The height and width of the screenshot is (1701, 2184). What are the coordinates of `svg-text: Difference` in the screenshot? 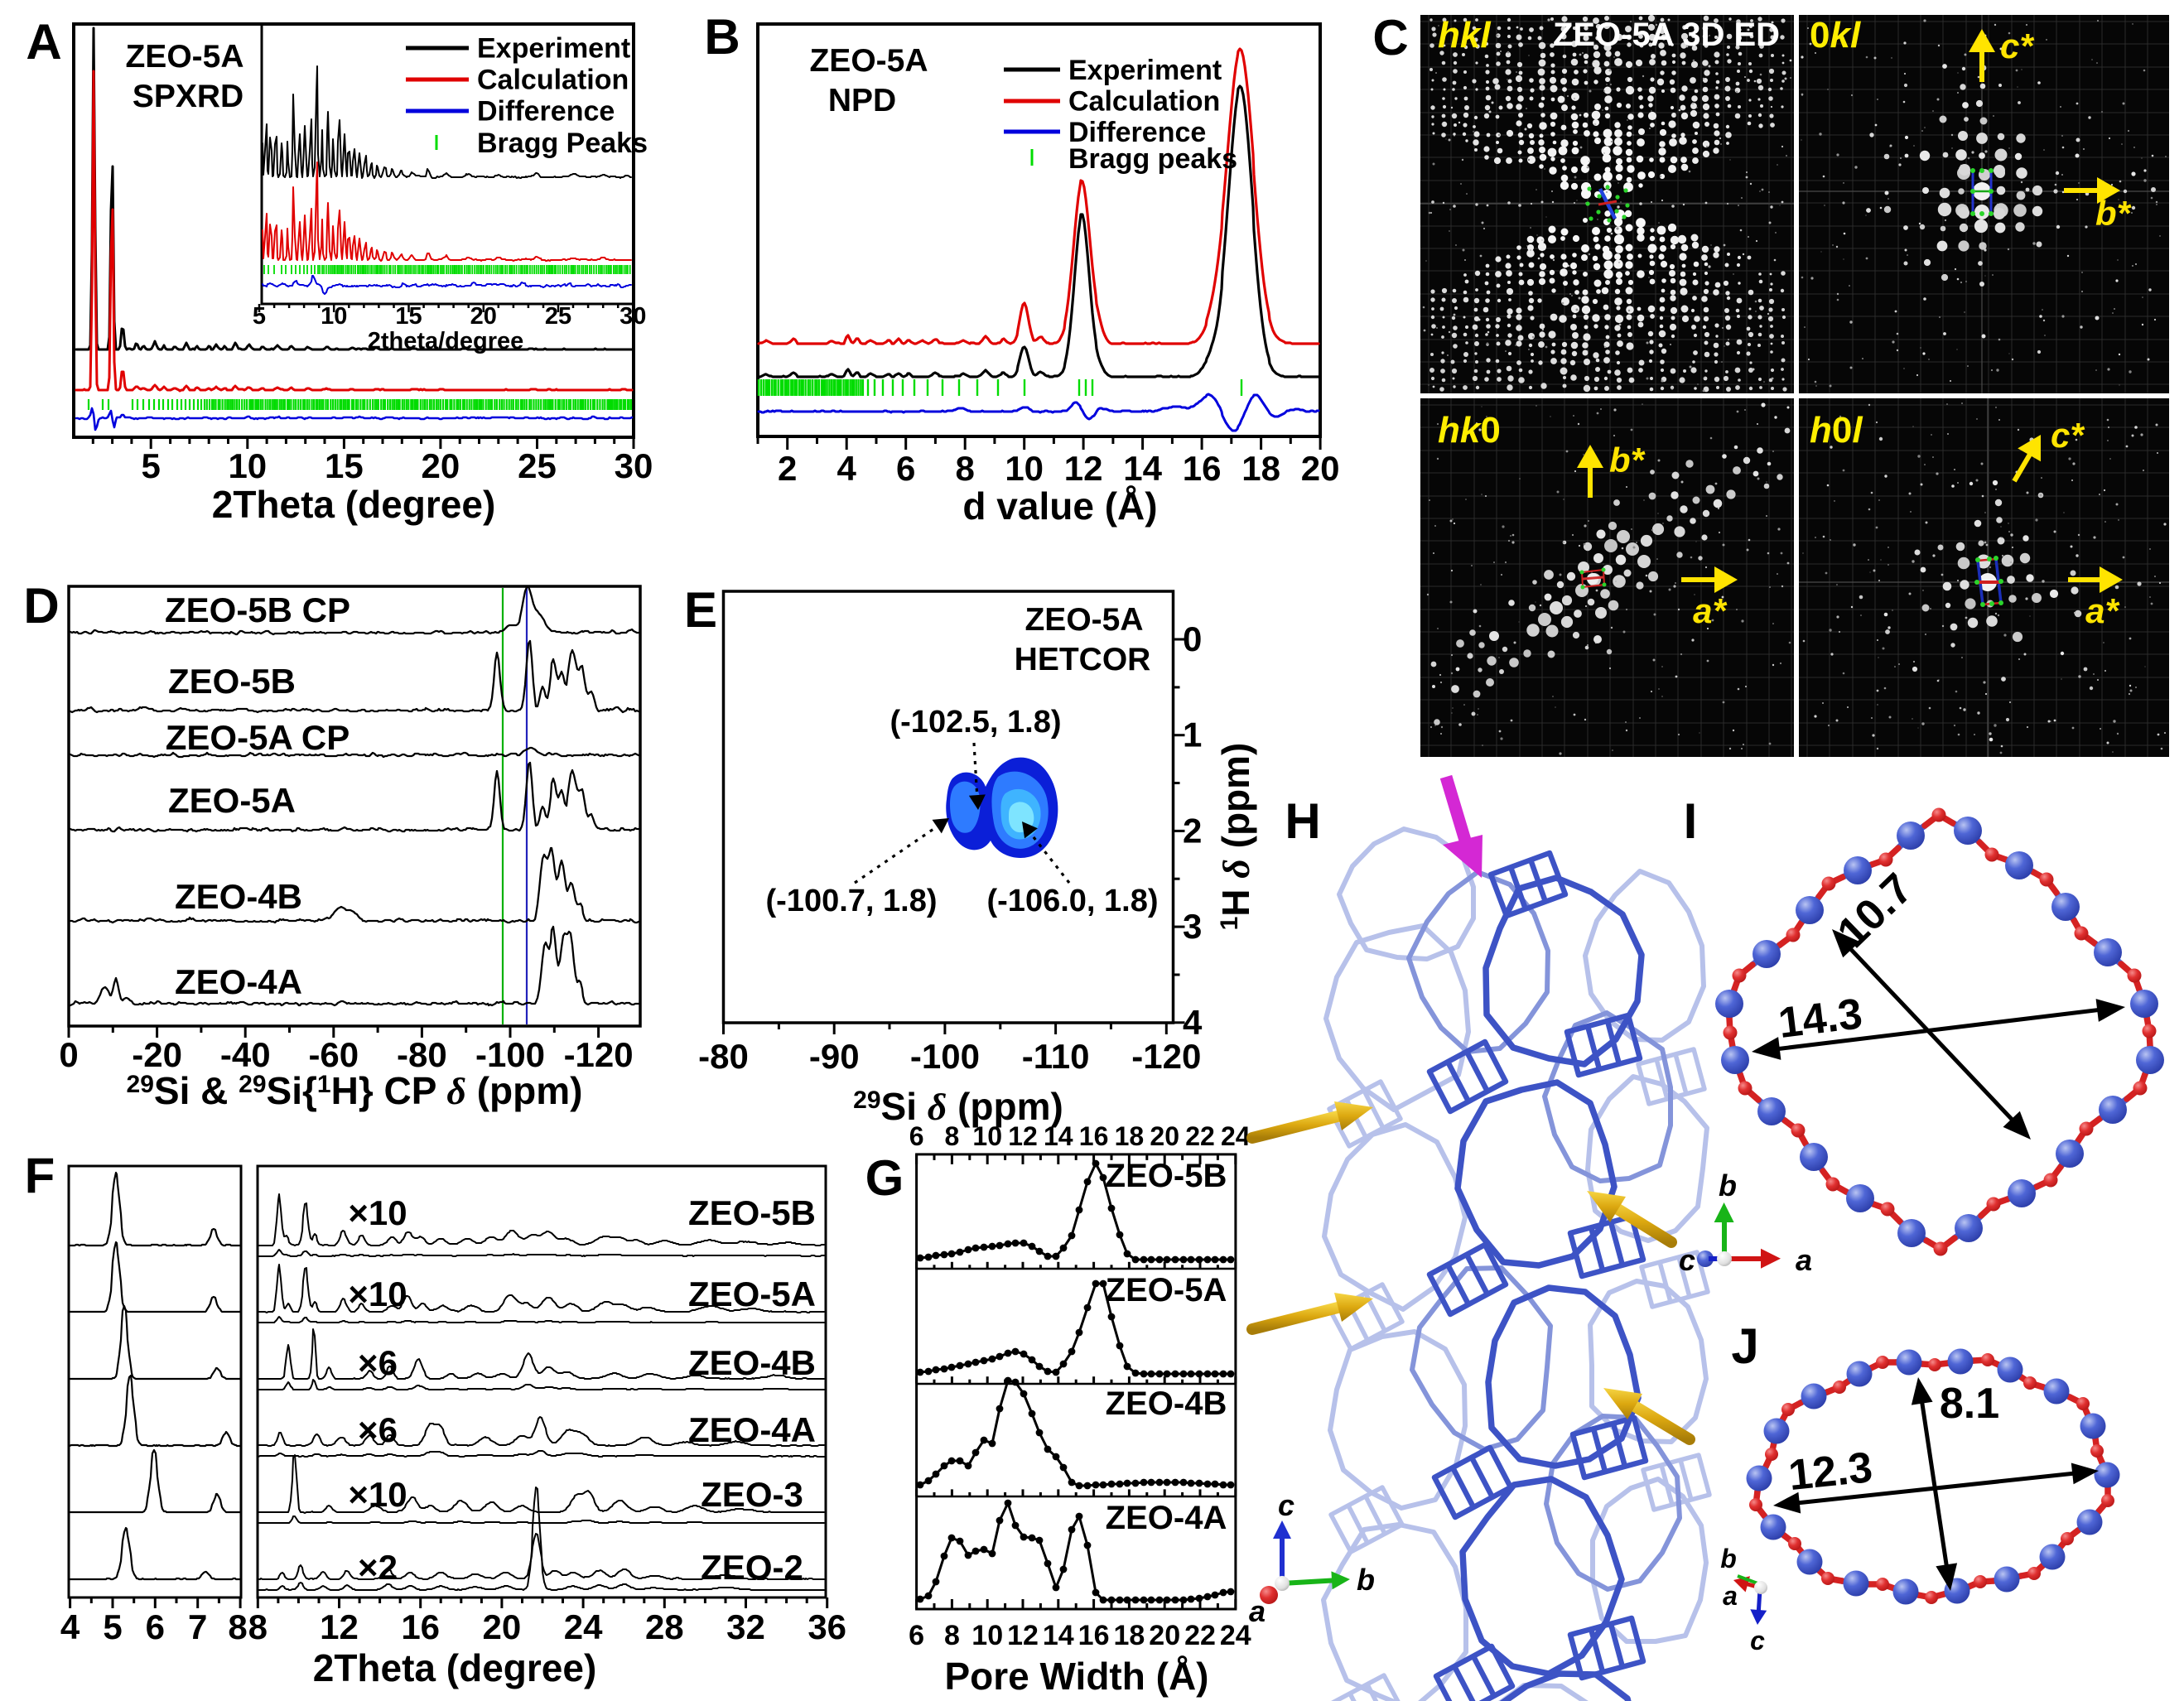 It's located at (1137, 132).